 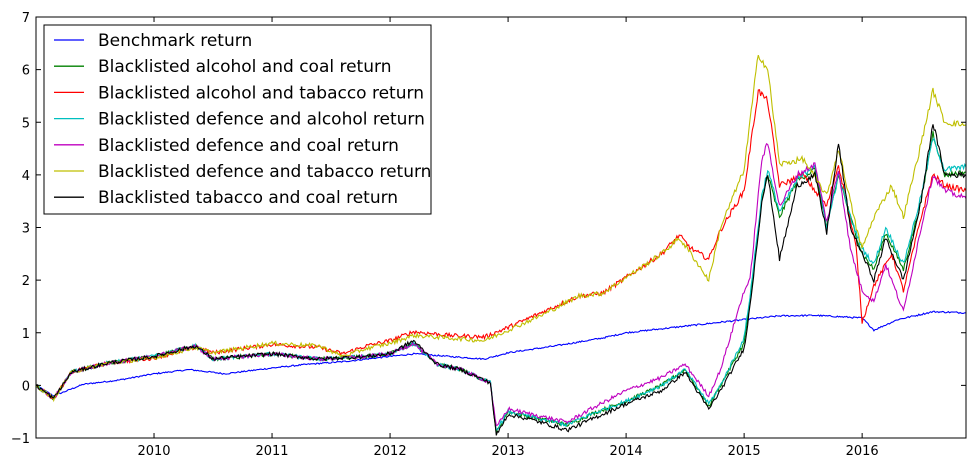 What do you see at coordinates (244, 67) in the screenshot?
I see `legend-label-2: Blacklisted alcohol and coal return` at bounding box center [244, 67].